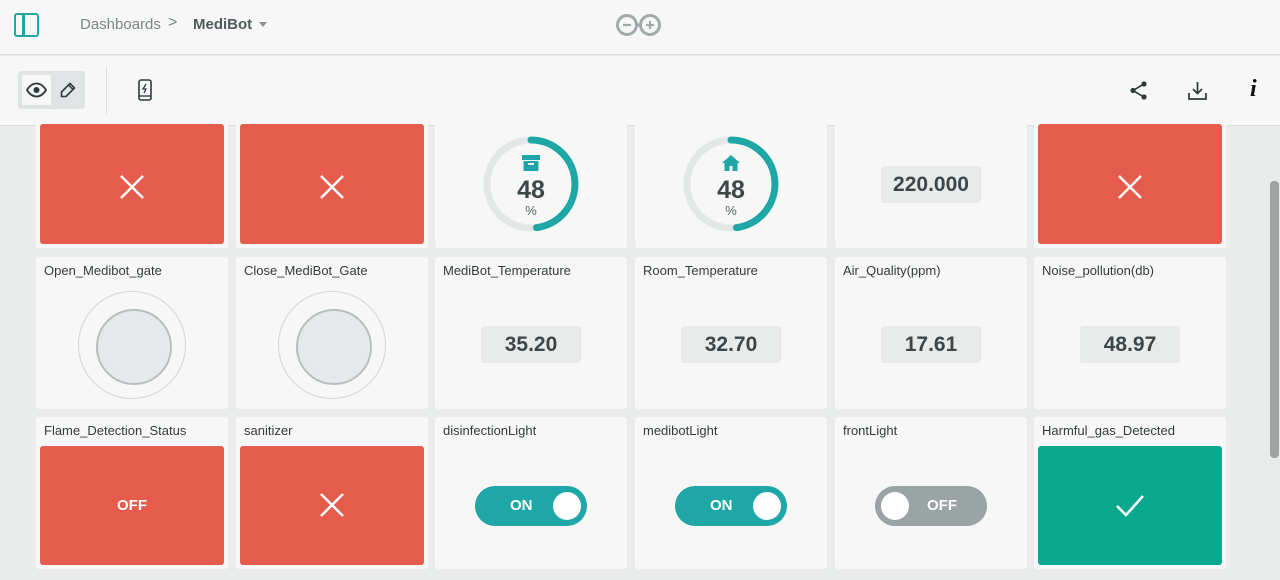 The image size is (1280, 580). I want to click on open-gate-button, so click(132, 345).